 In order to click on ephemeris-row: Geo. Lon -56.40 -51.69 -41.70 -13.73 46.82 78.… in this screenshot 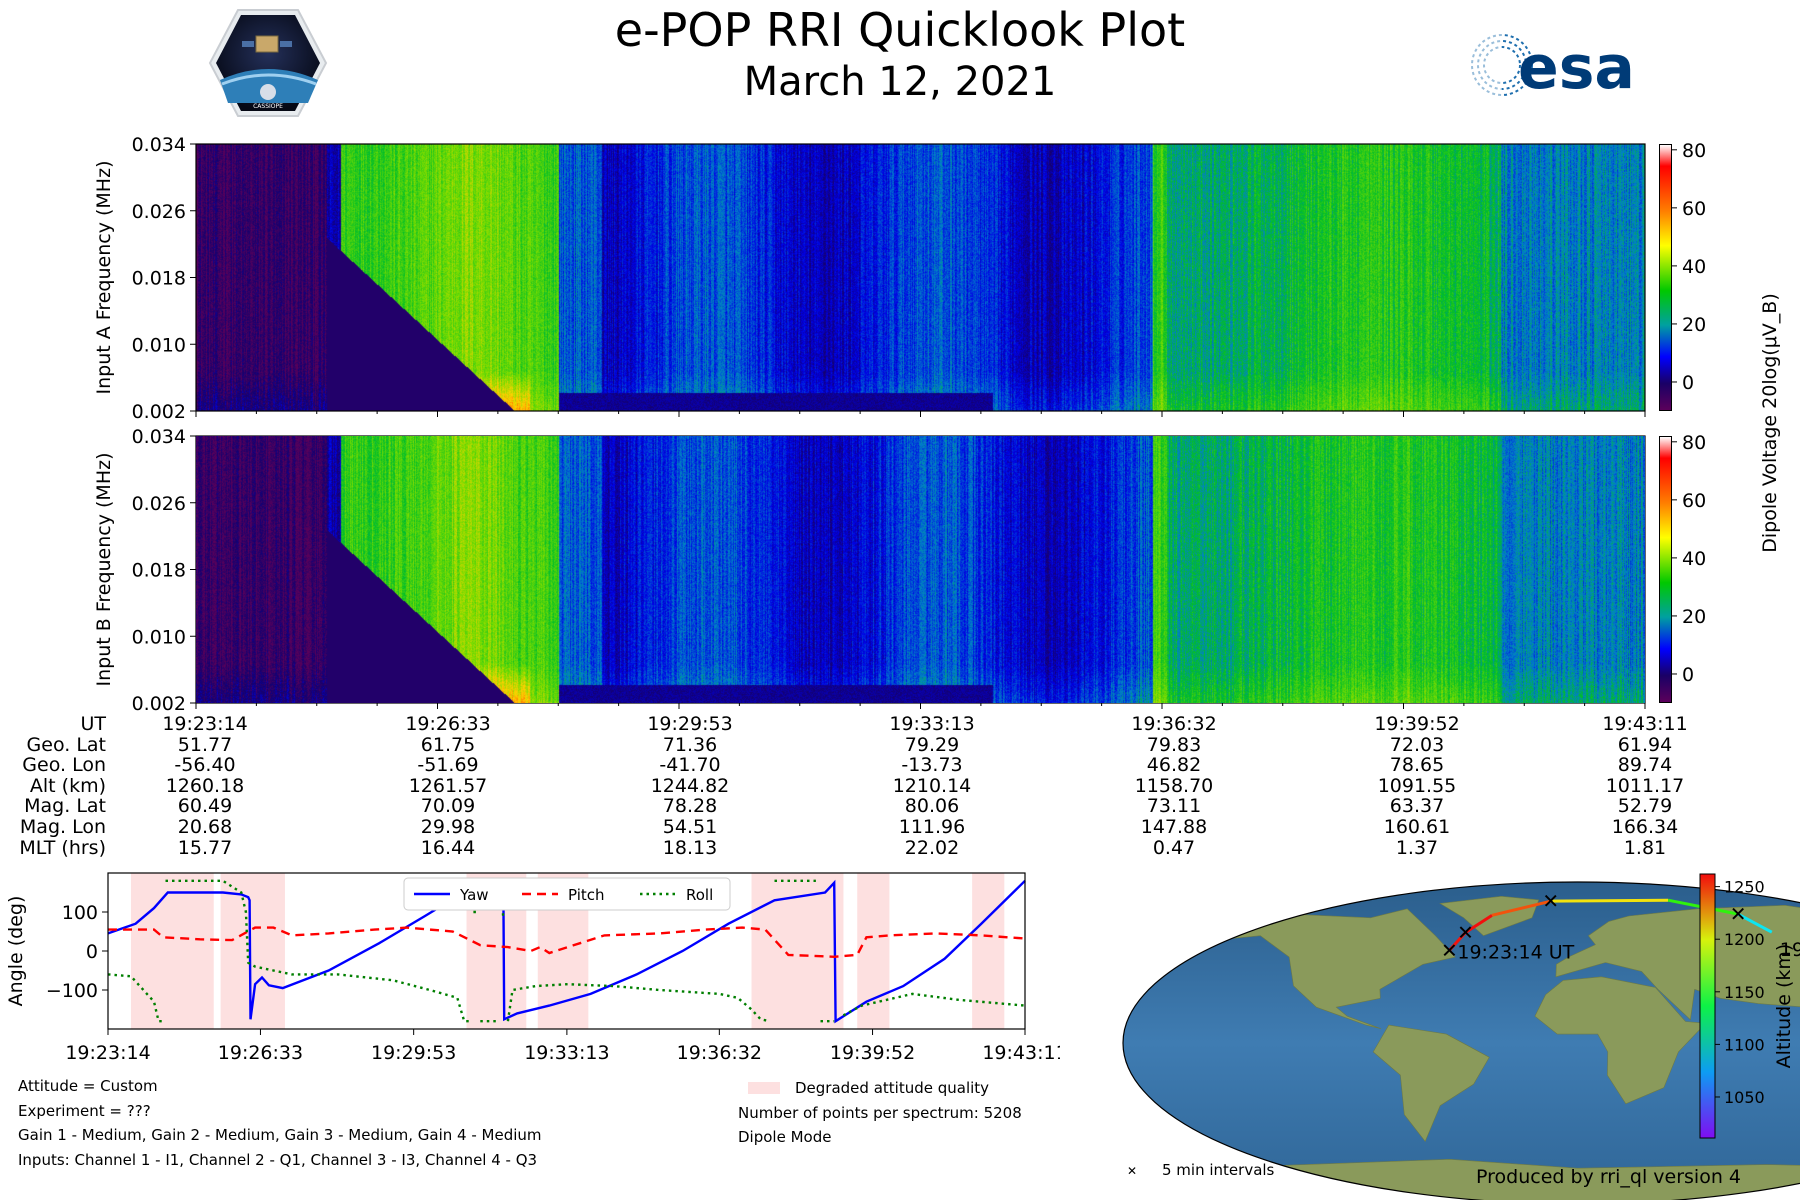, I will do `click(900, 765)`.